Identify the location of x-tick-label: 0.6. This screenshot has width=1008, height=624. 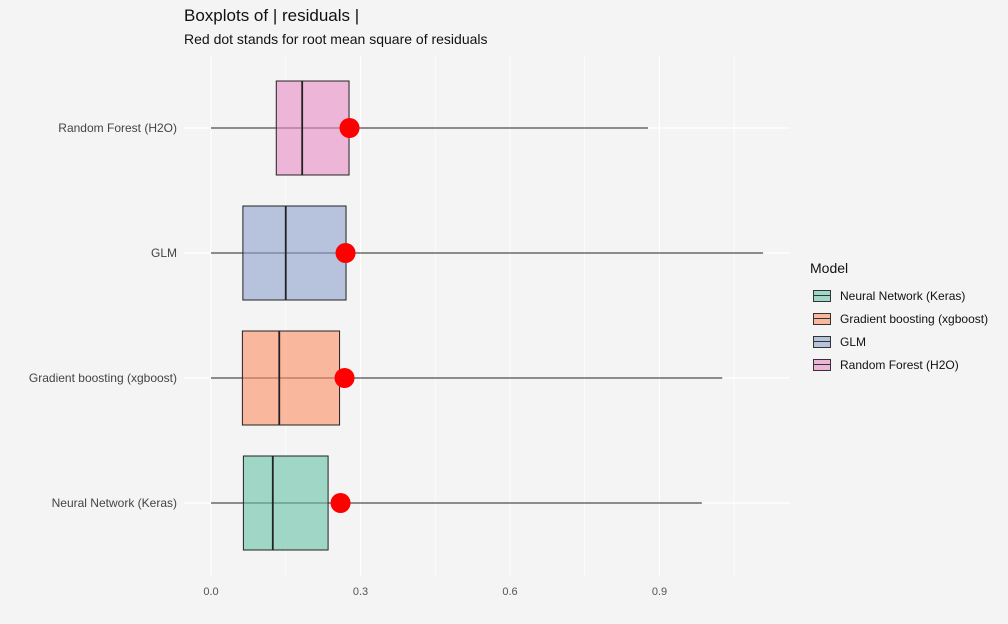
(510, 592).